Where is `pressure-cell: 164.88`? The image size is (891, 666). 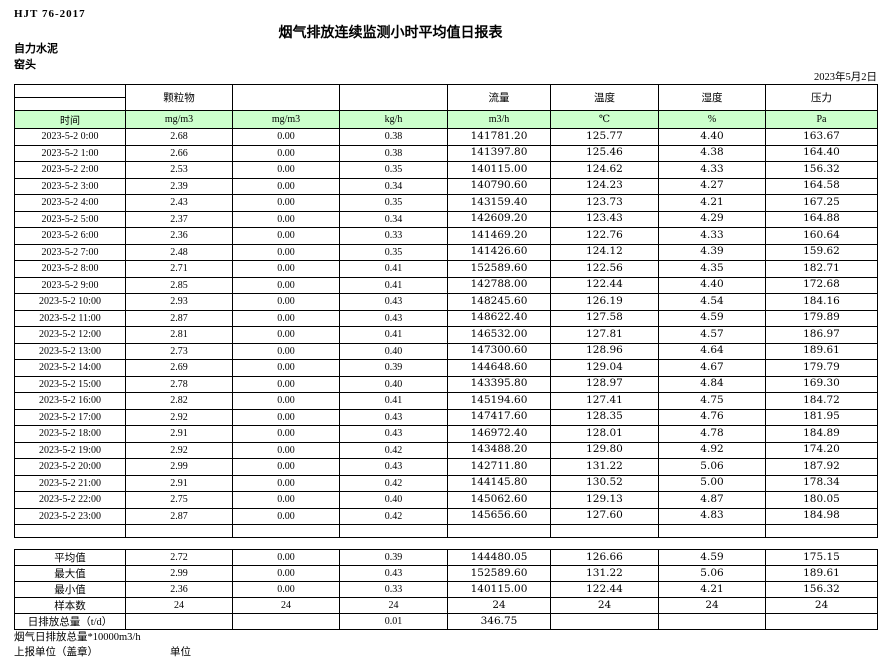 pressure-cell: 164.88 is located at coordinates (821, 219).